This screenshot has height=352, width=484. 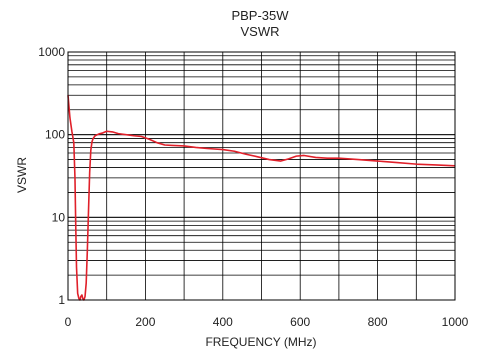 What do you see at coordinates (267, 322) in the screenshot?
I see `x-axis-ticks: 0 200 400 600 800 1000` at bounding box center [267, 322].